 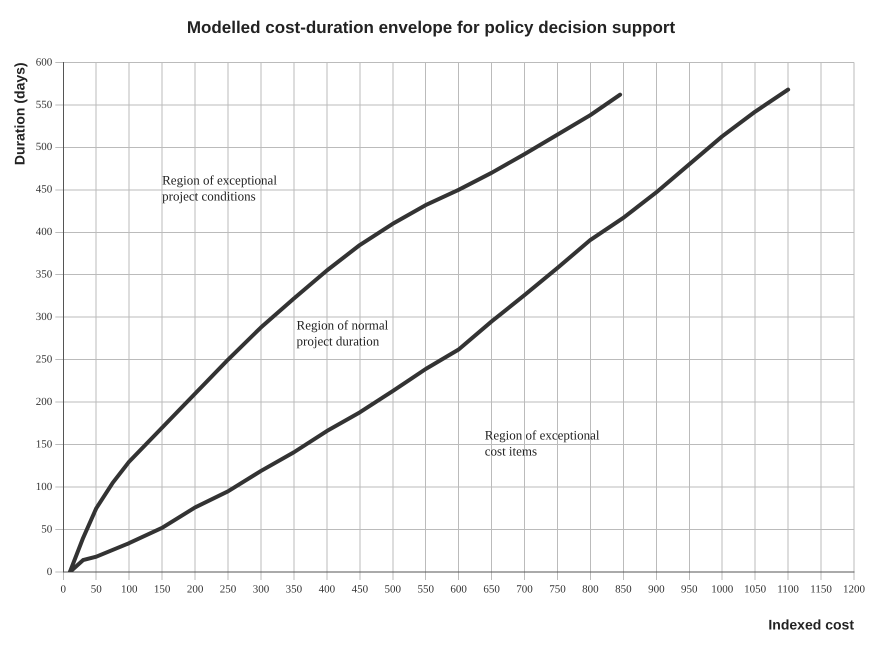 What do you see at coordinates (19, 114) in the screenshot?
I see `y-axis-title: Duration (days)` at bounding box center [19, 114].